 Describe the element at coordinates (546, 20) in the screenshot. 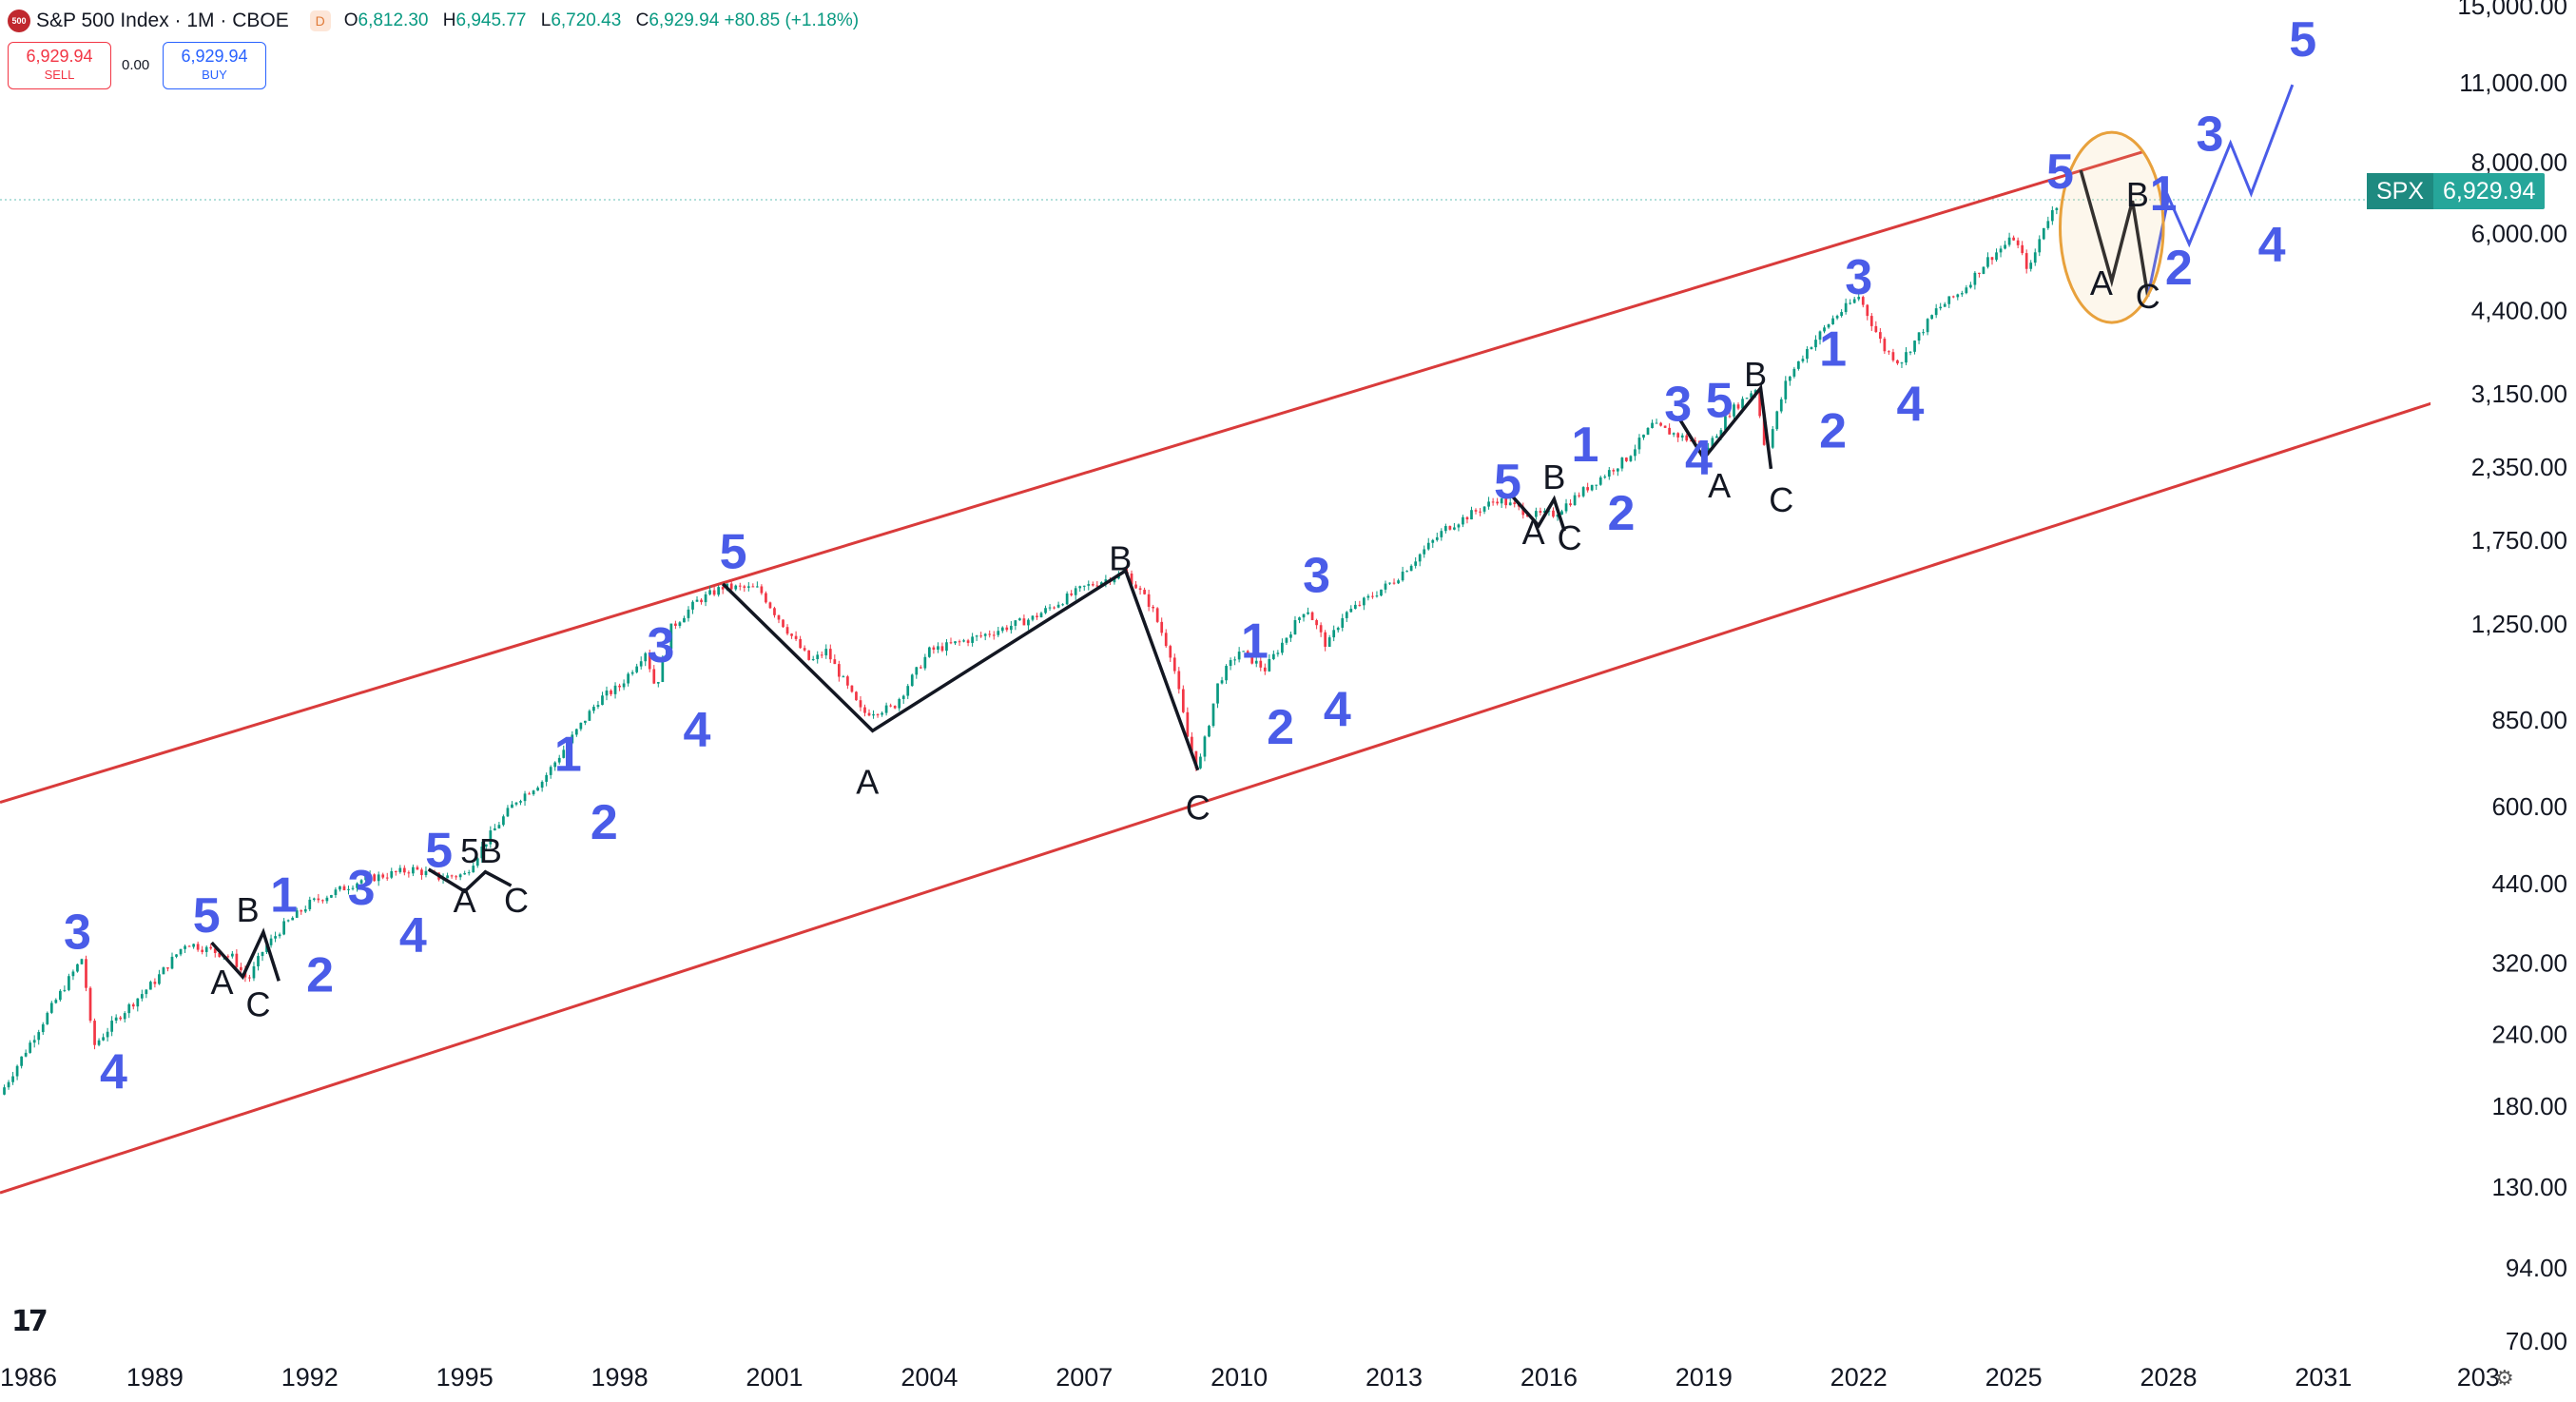

I see `ohlc-low-key: L` at that location.